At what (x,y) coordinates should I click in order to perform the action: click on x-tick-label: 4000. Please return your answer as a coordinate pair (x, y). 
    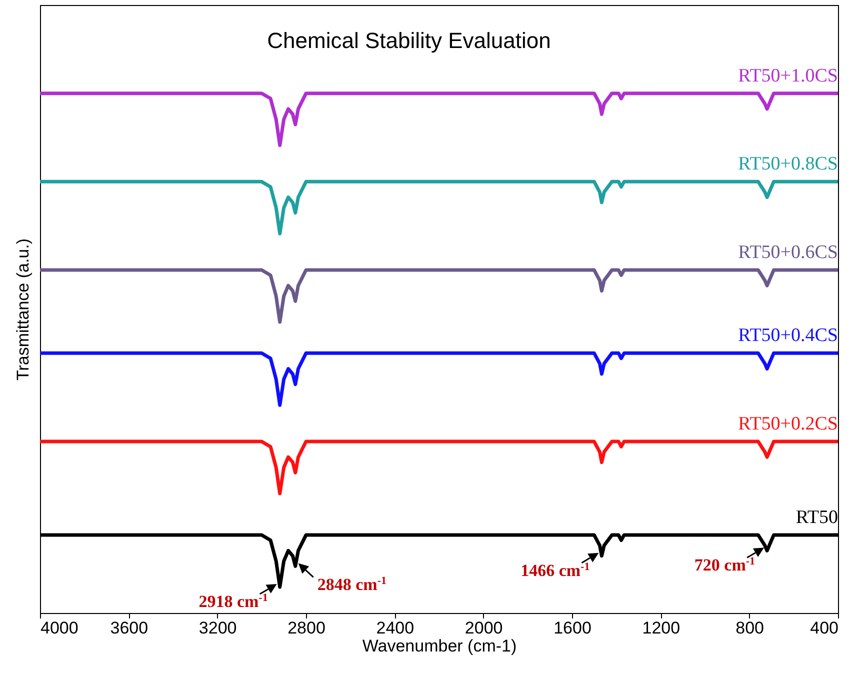
    Looking at the image, I should click on (59, 628).